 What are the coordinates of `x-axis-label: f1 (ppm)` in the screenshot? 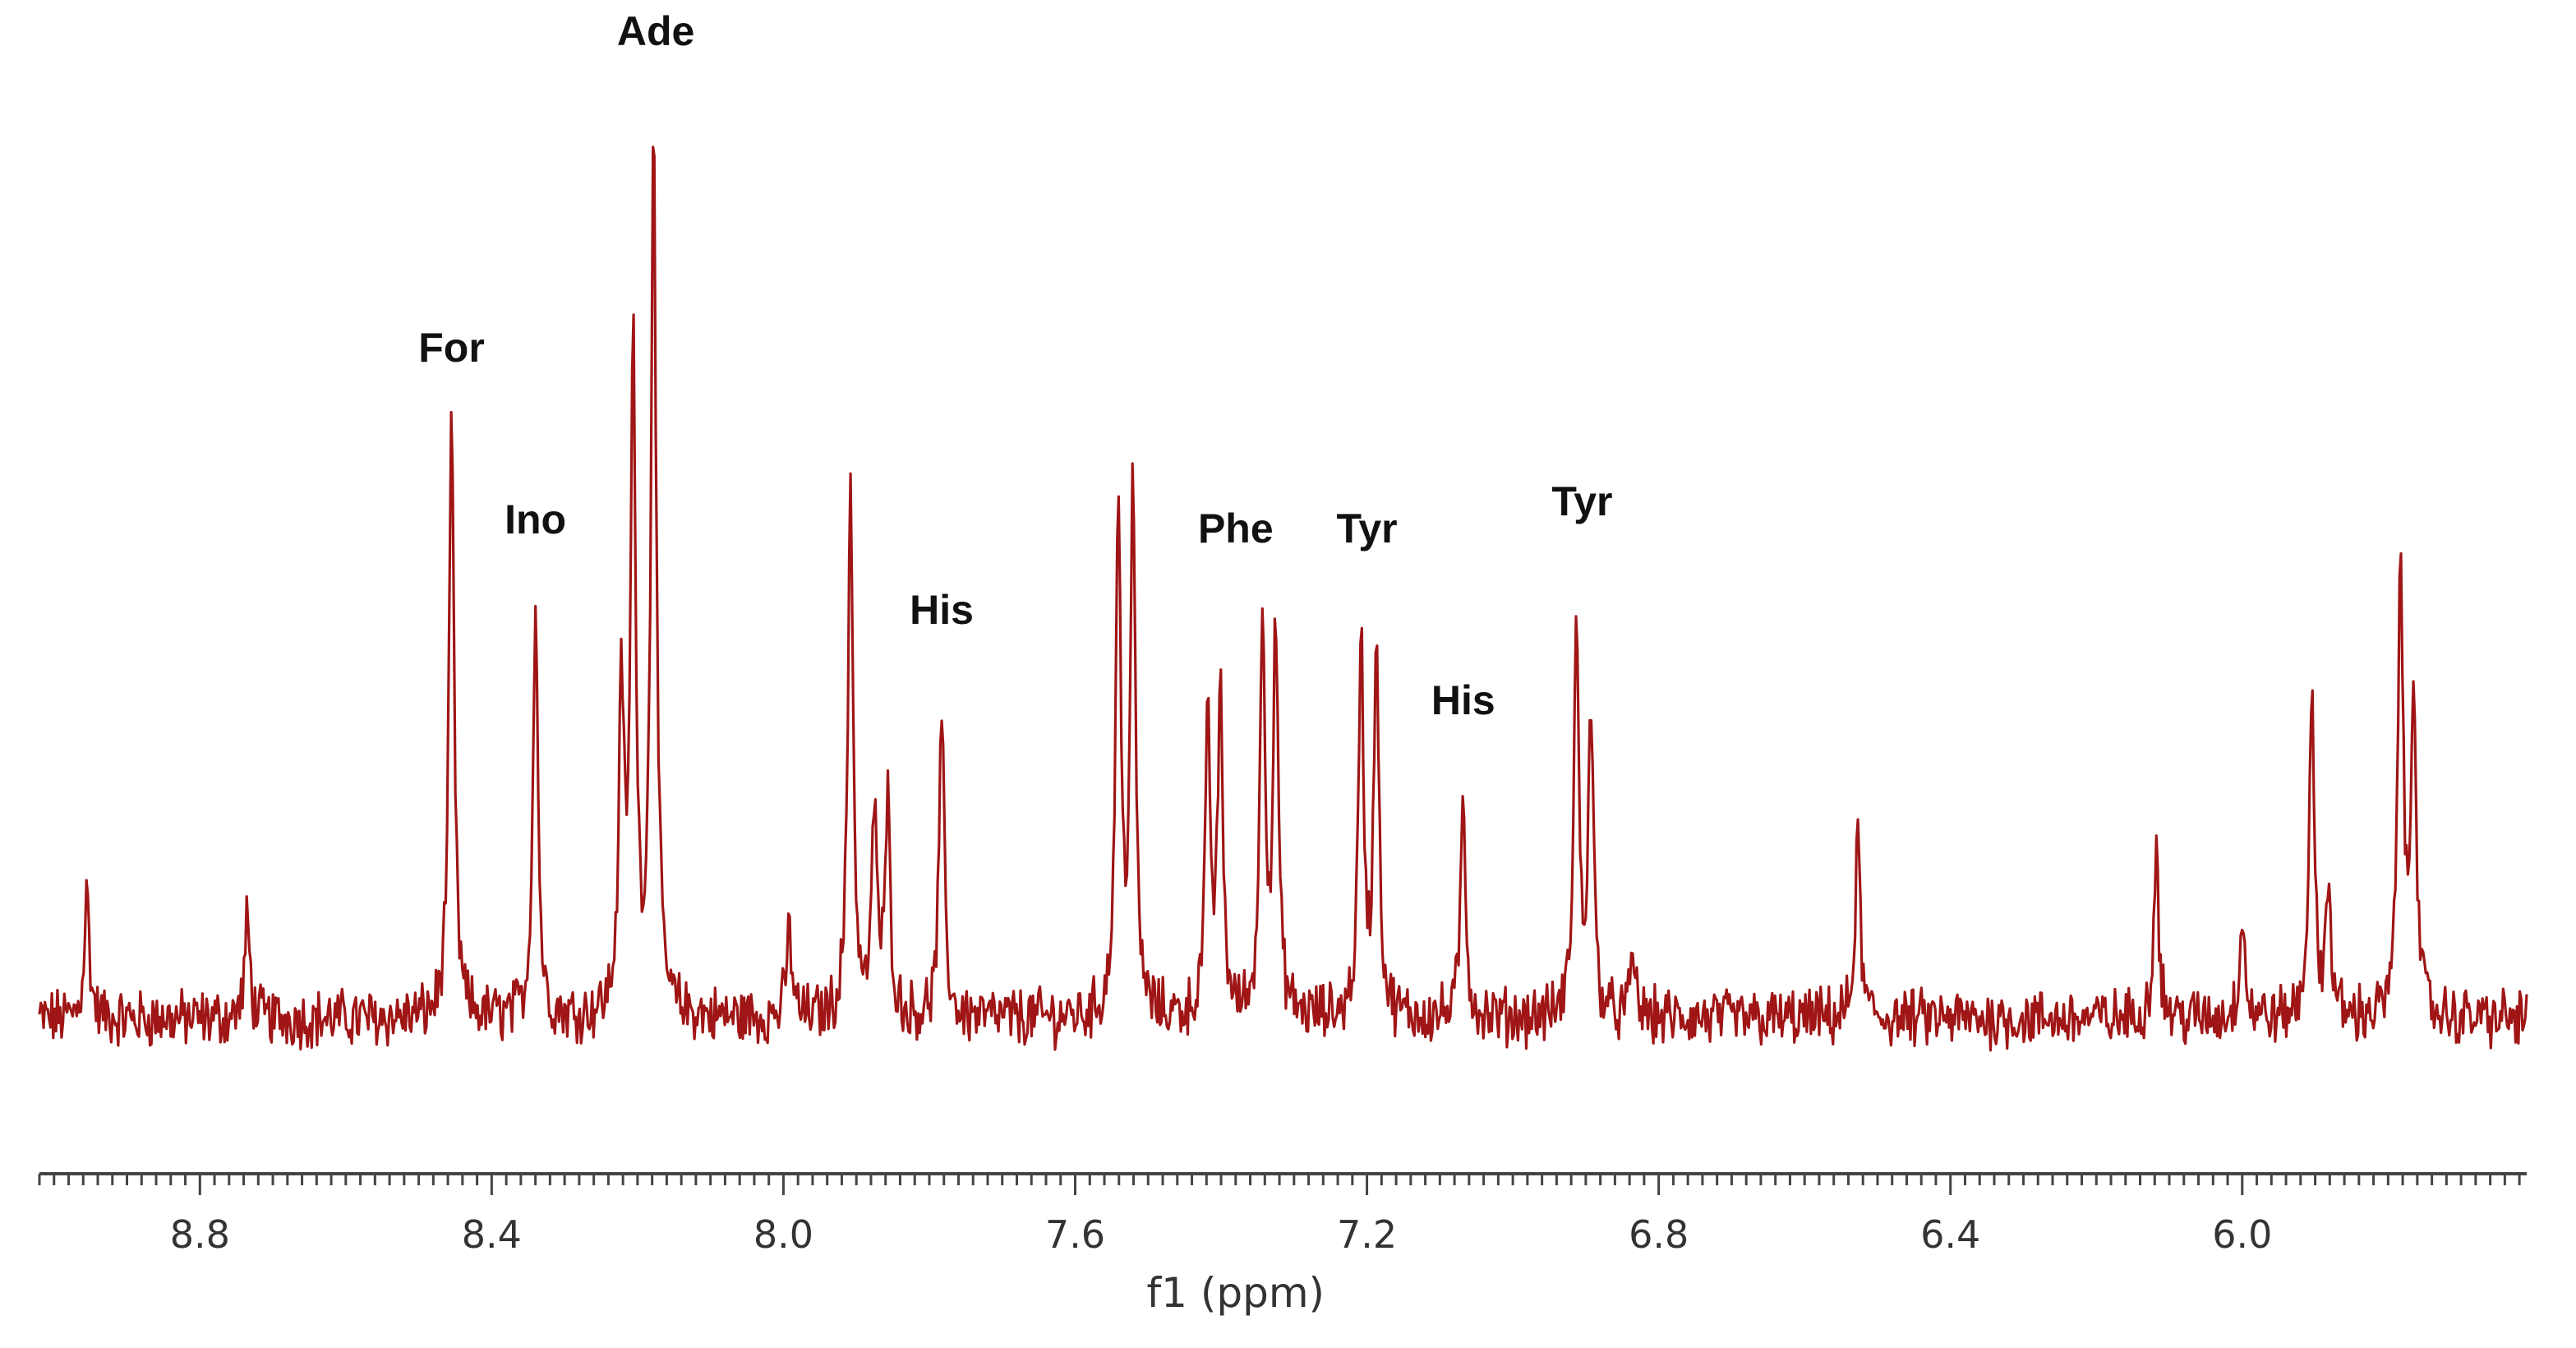 It's located at (1236, 1293).